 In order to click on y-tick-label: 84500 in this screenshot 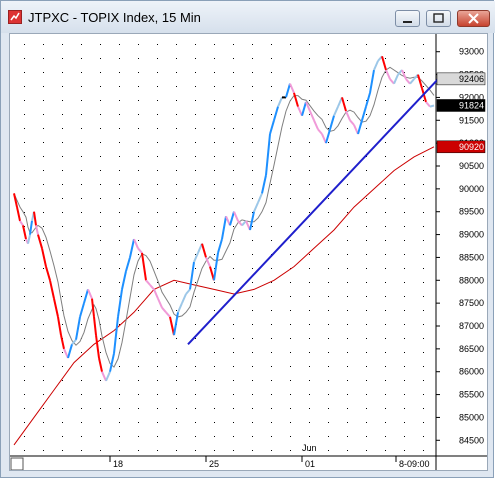, I will do `click(471, 440)`.